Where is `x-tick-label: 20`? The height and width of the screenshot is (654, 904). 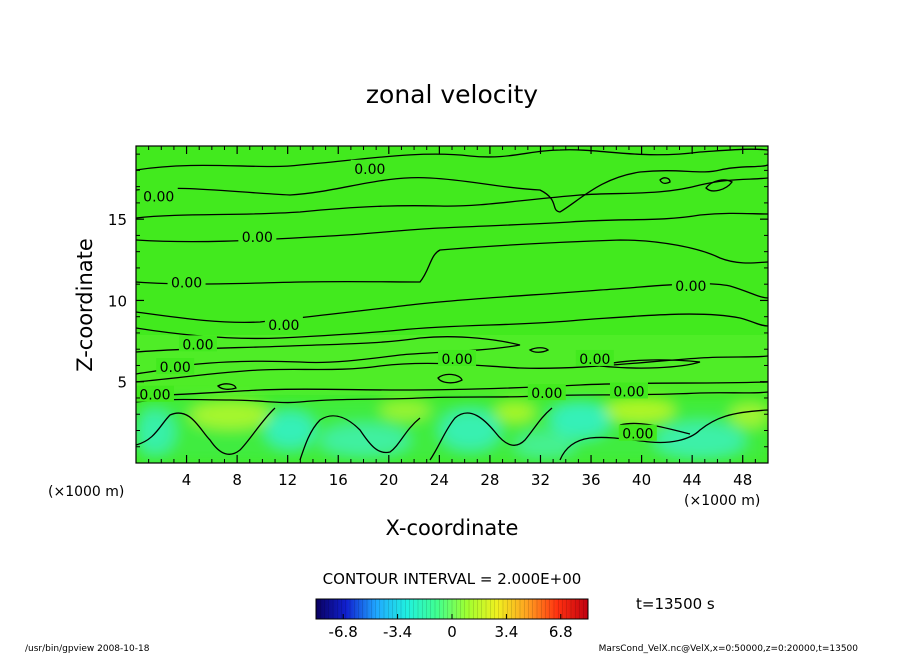
x-tick-label: 20 is located at coordinates (388, 480).